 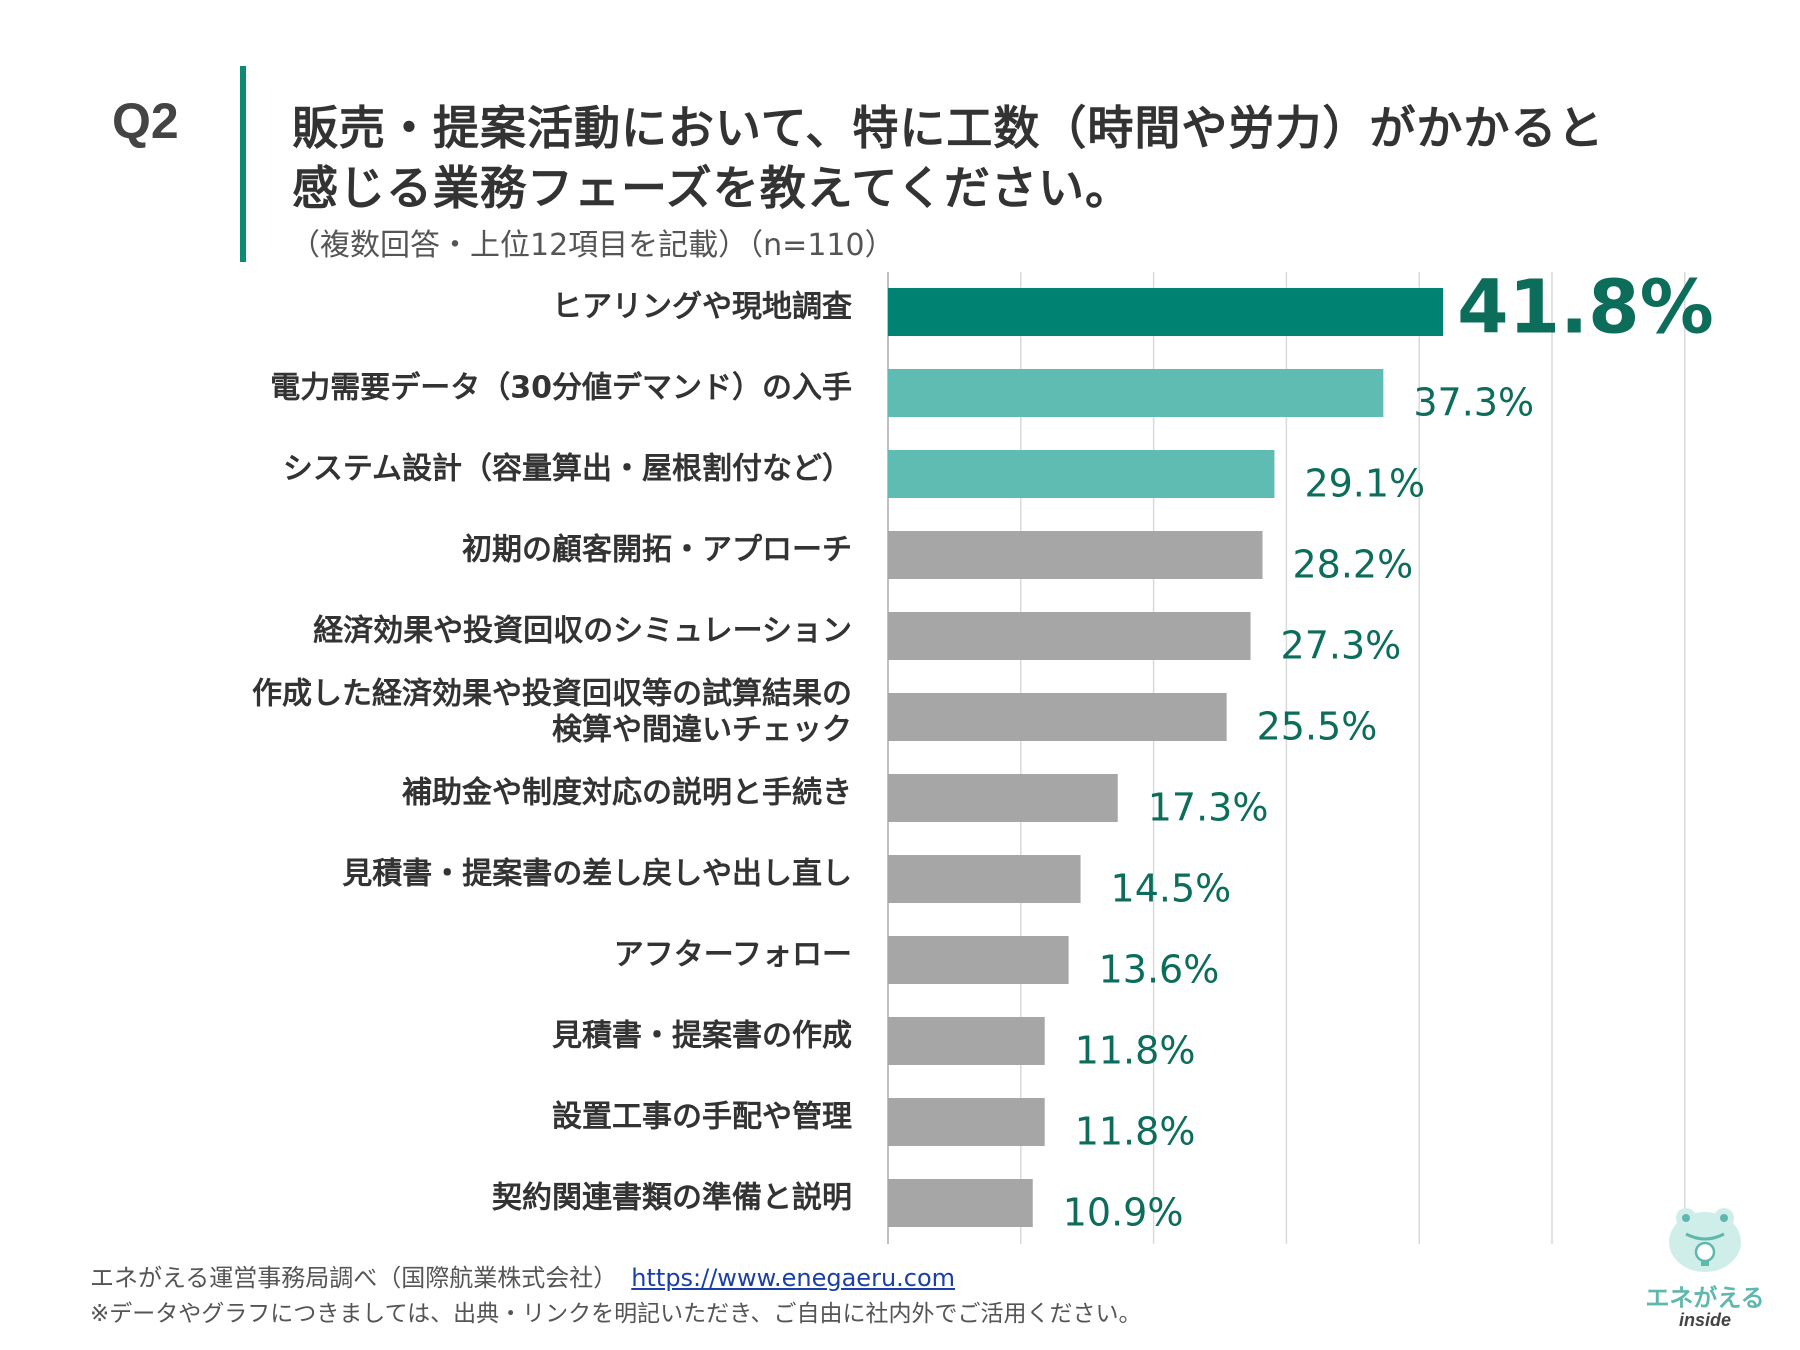 What do you see at coordinates (1159, 970) in the screenshot?
I see `value-label: 13.6%` at bounding box center [1159, 970].